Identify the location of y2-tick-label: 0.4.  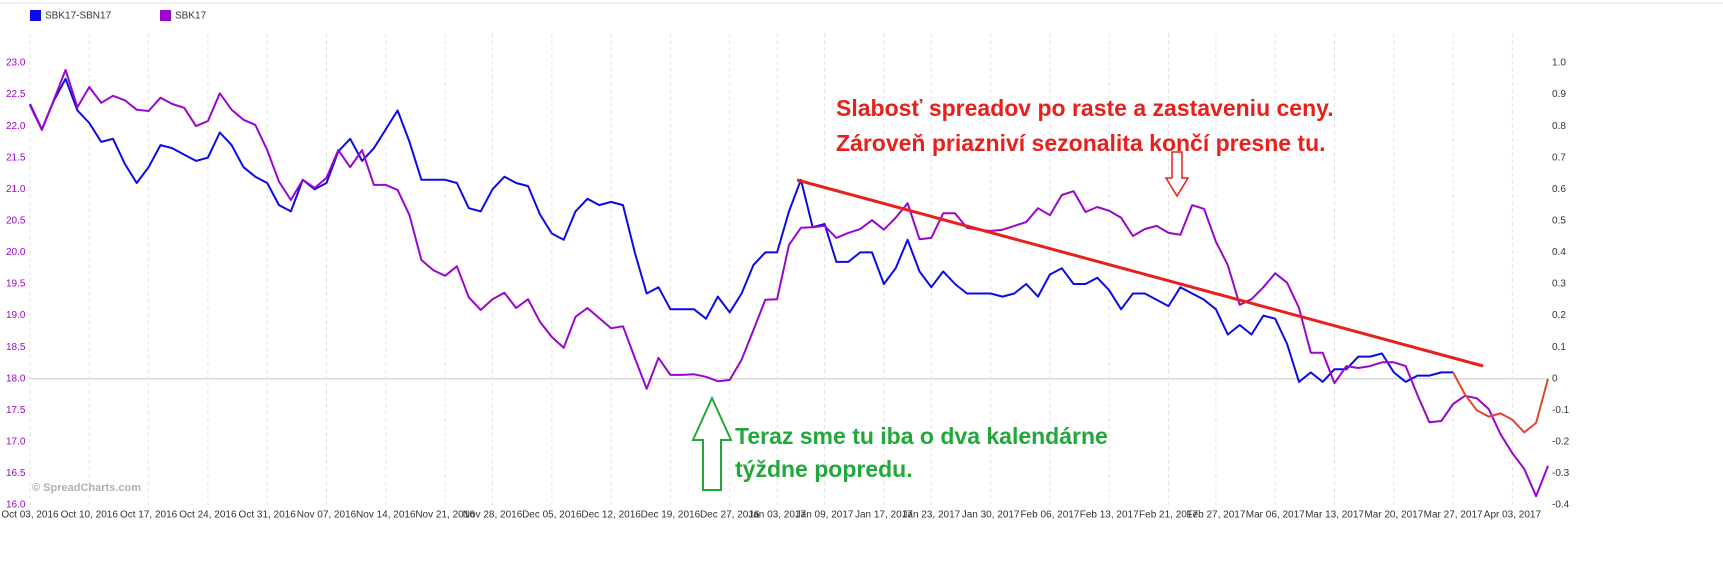
(1559, 252).